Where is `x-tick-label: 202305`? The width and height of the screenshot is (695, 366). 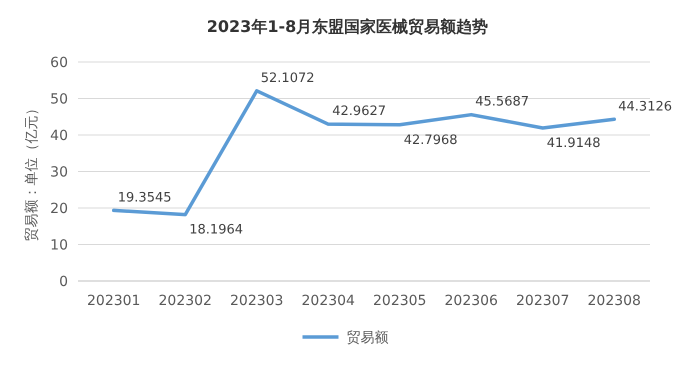 x-tick-label: 202305 is located at coordinates (399, 301).